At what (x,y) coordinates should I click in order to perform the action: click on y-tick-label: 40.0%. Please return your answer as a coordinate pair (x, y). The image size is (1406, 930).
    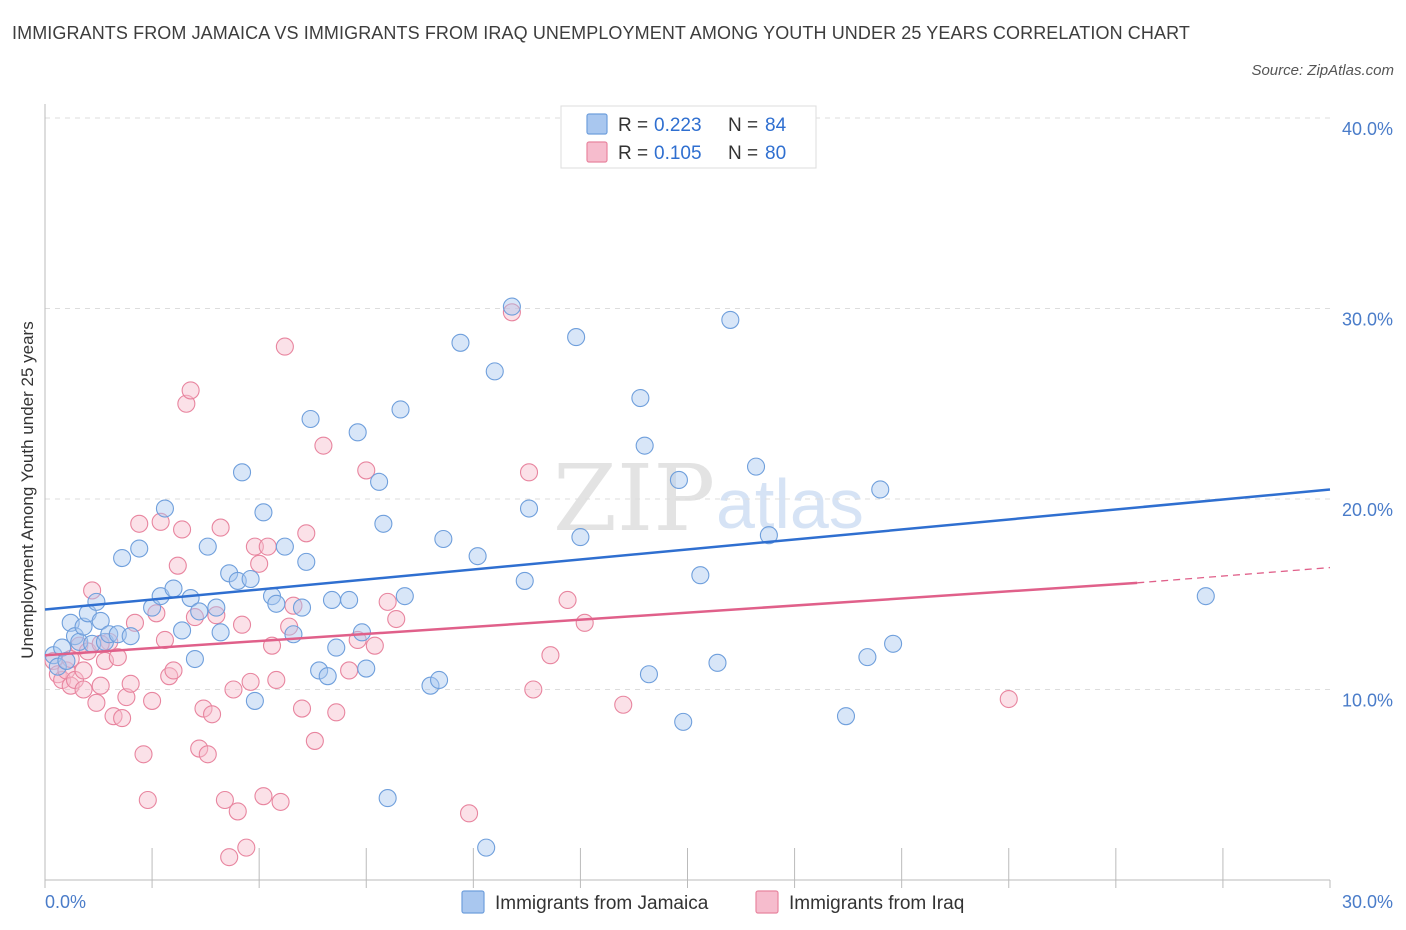
    Looking at the image, I should click on (1367, 129).